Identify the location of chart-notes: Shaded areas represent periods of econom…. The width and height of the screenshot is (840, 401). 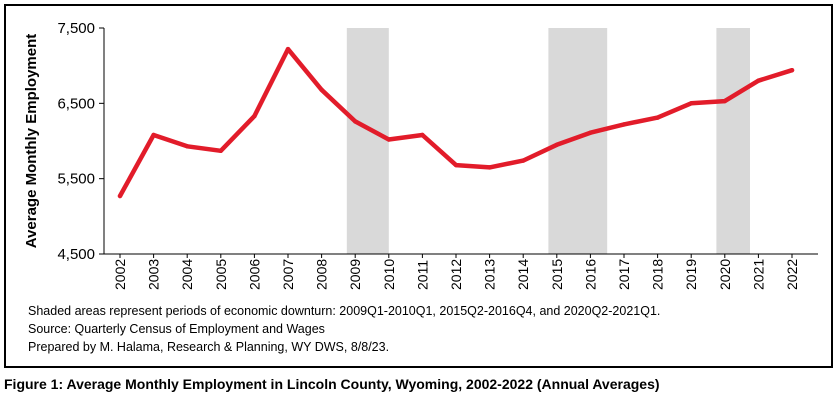
(344, 329).